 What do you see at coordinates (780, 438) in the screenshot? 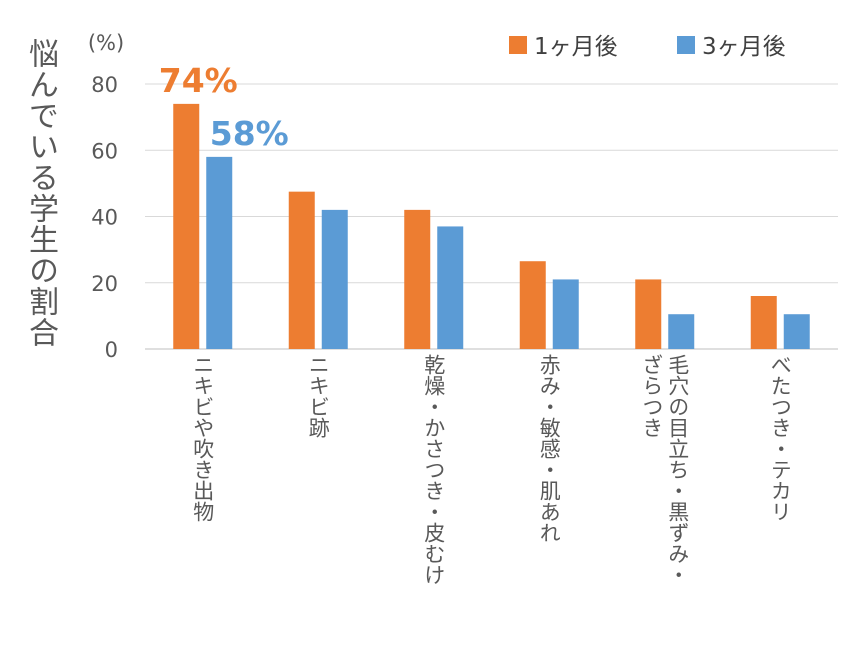
I see `x-tick-label: べたつき・テカリ` at bounding box center [780, 438].